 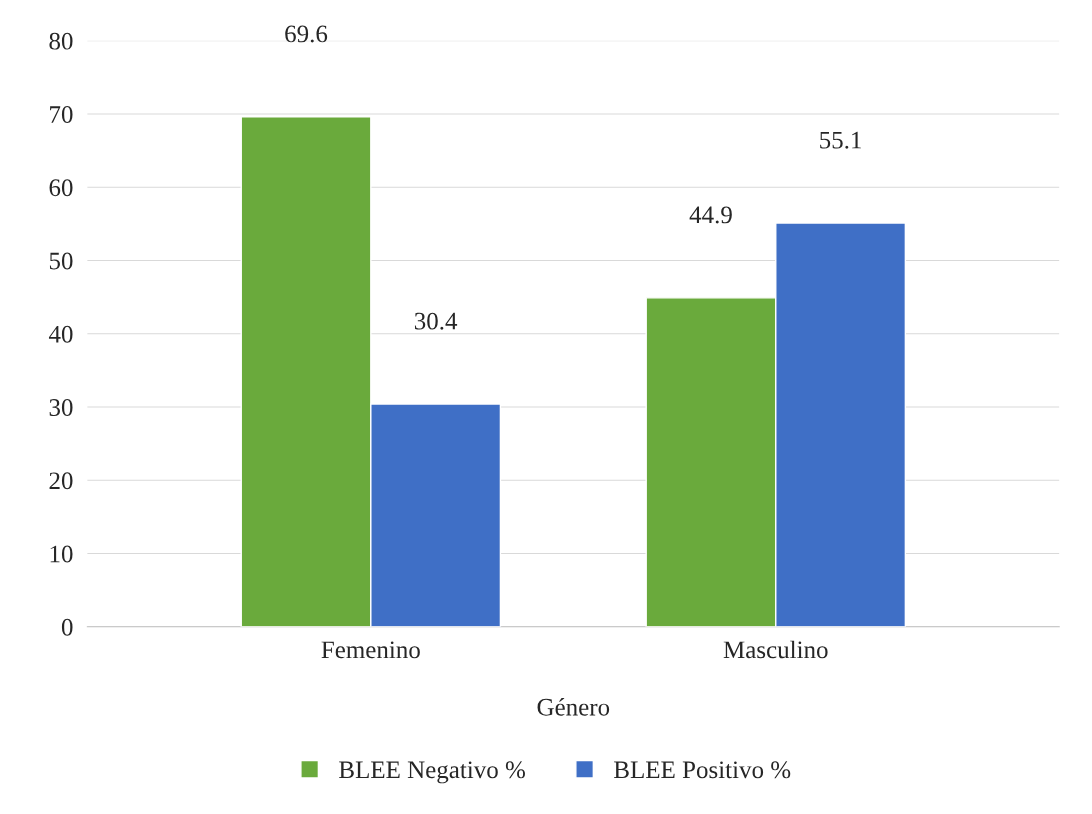 I want to click on y-tick-label: 0, so click(x=67, y=627).